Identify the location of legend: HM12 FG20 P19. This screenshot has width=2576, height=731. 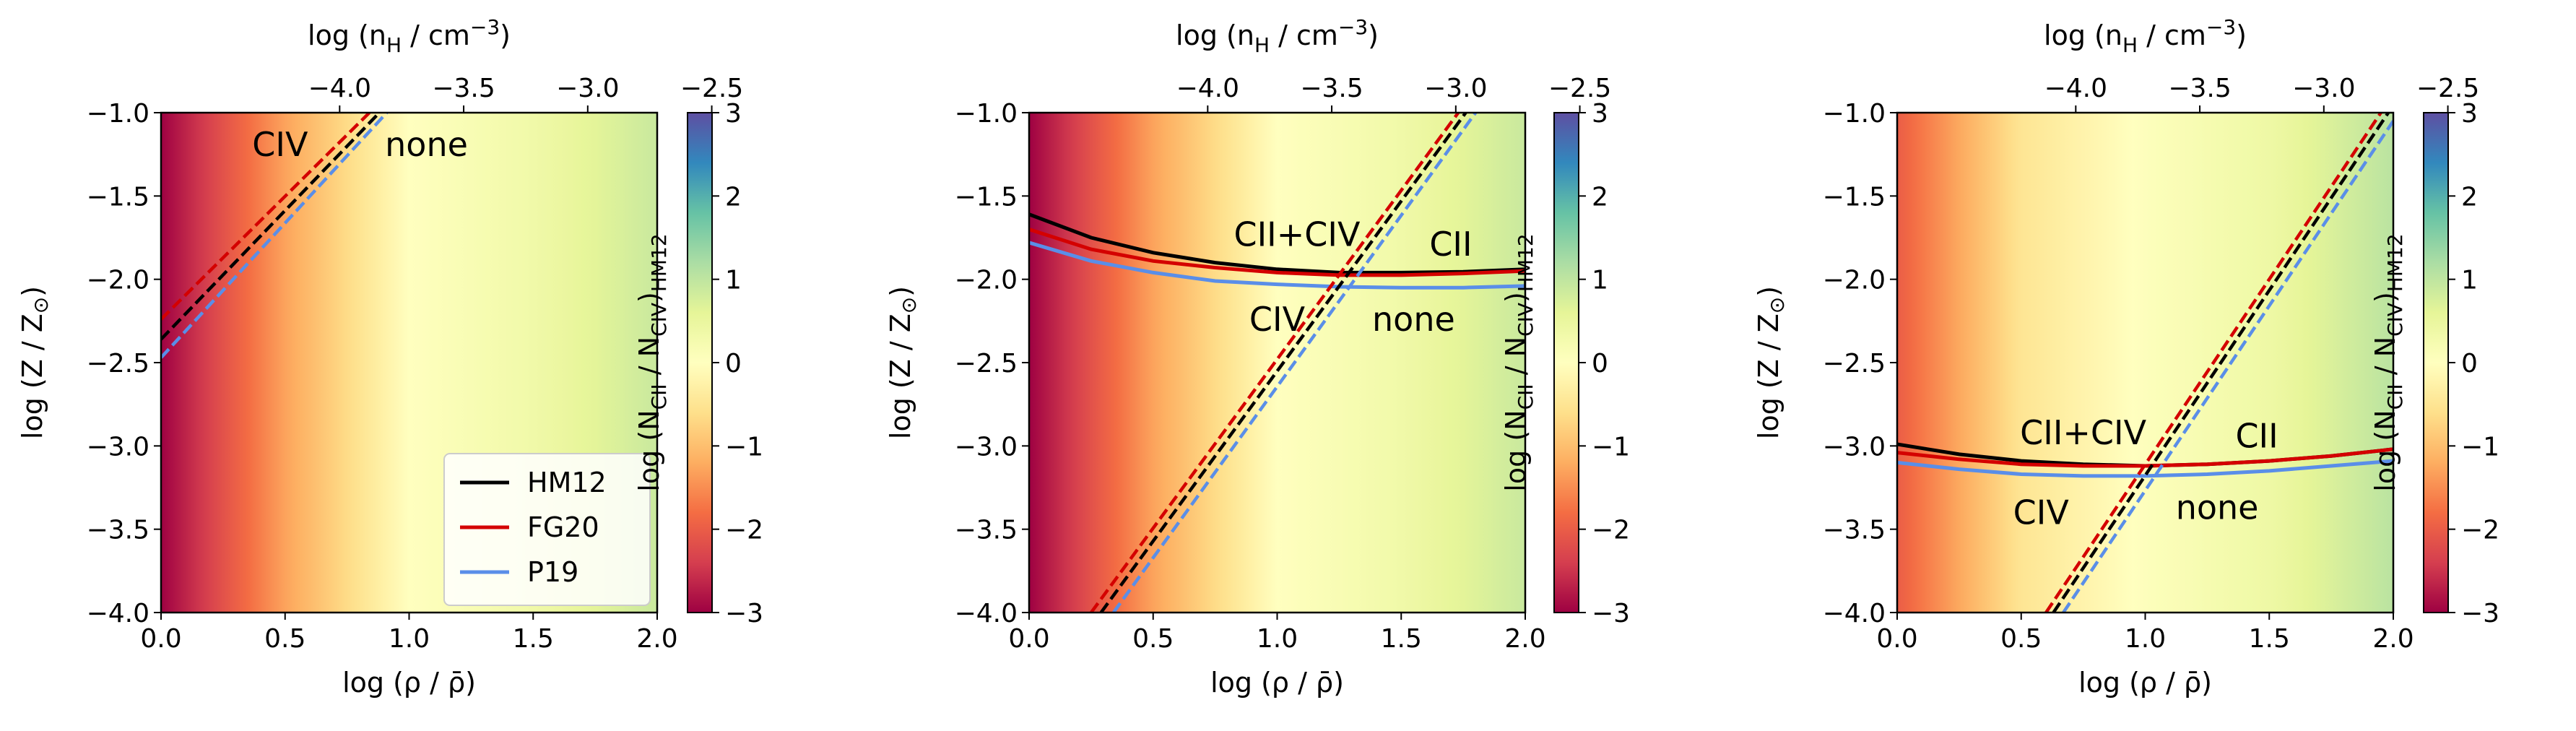
(547, 529).